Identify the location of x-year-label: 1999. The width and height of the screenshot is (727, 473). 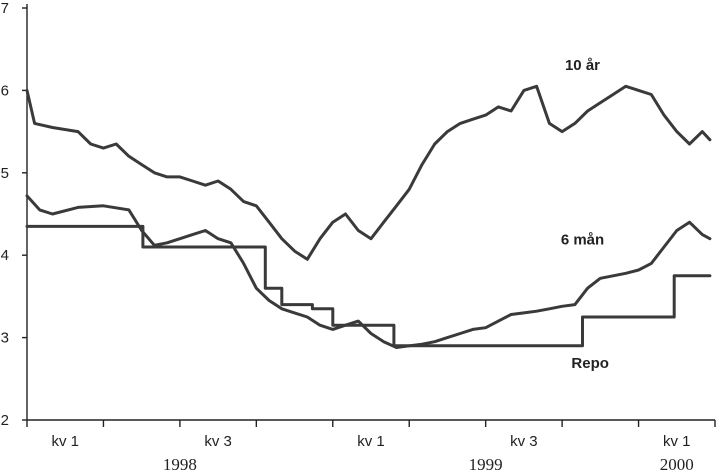
(486, 464).